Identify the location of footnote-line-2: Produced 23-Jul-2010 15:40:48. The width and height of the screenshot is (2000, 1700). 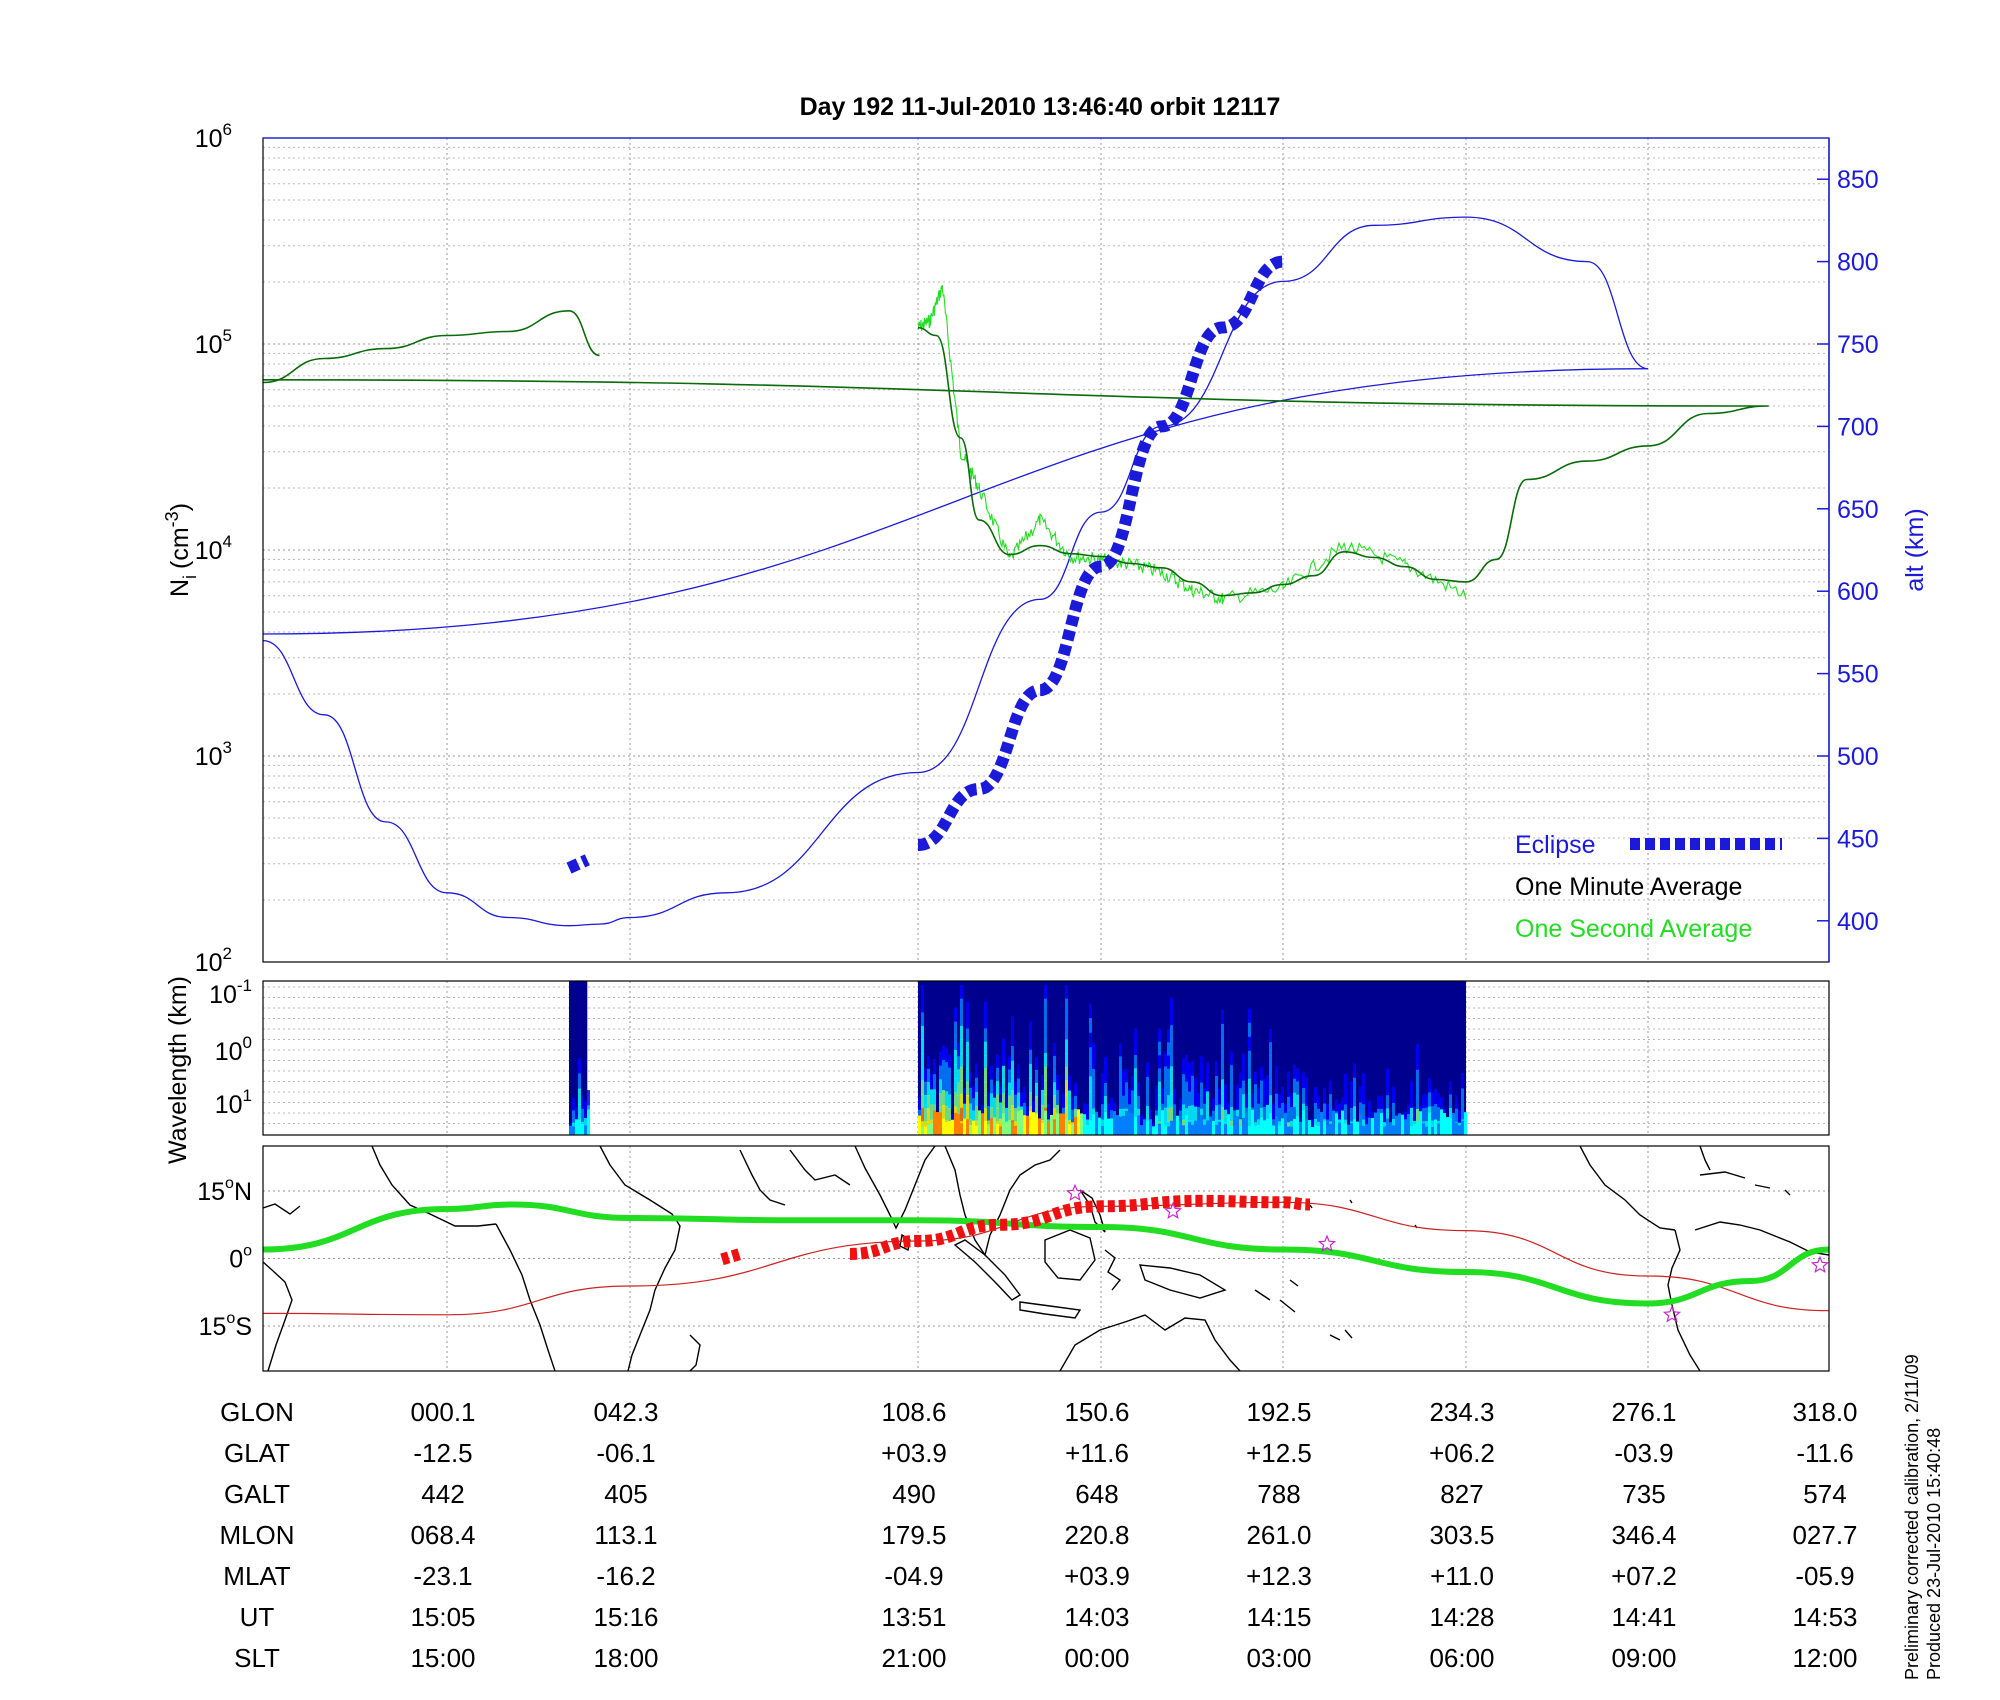
(1934, 1554).